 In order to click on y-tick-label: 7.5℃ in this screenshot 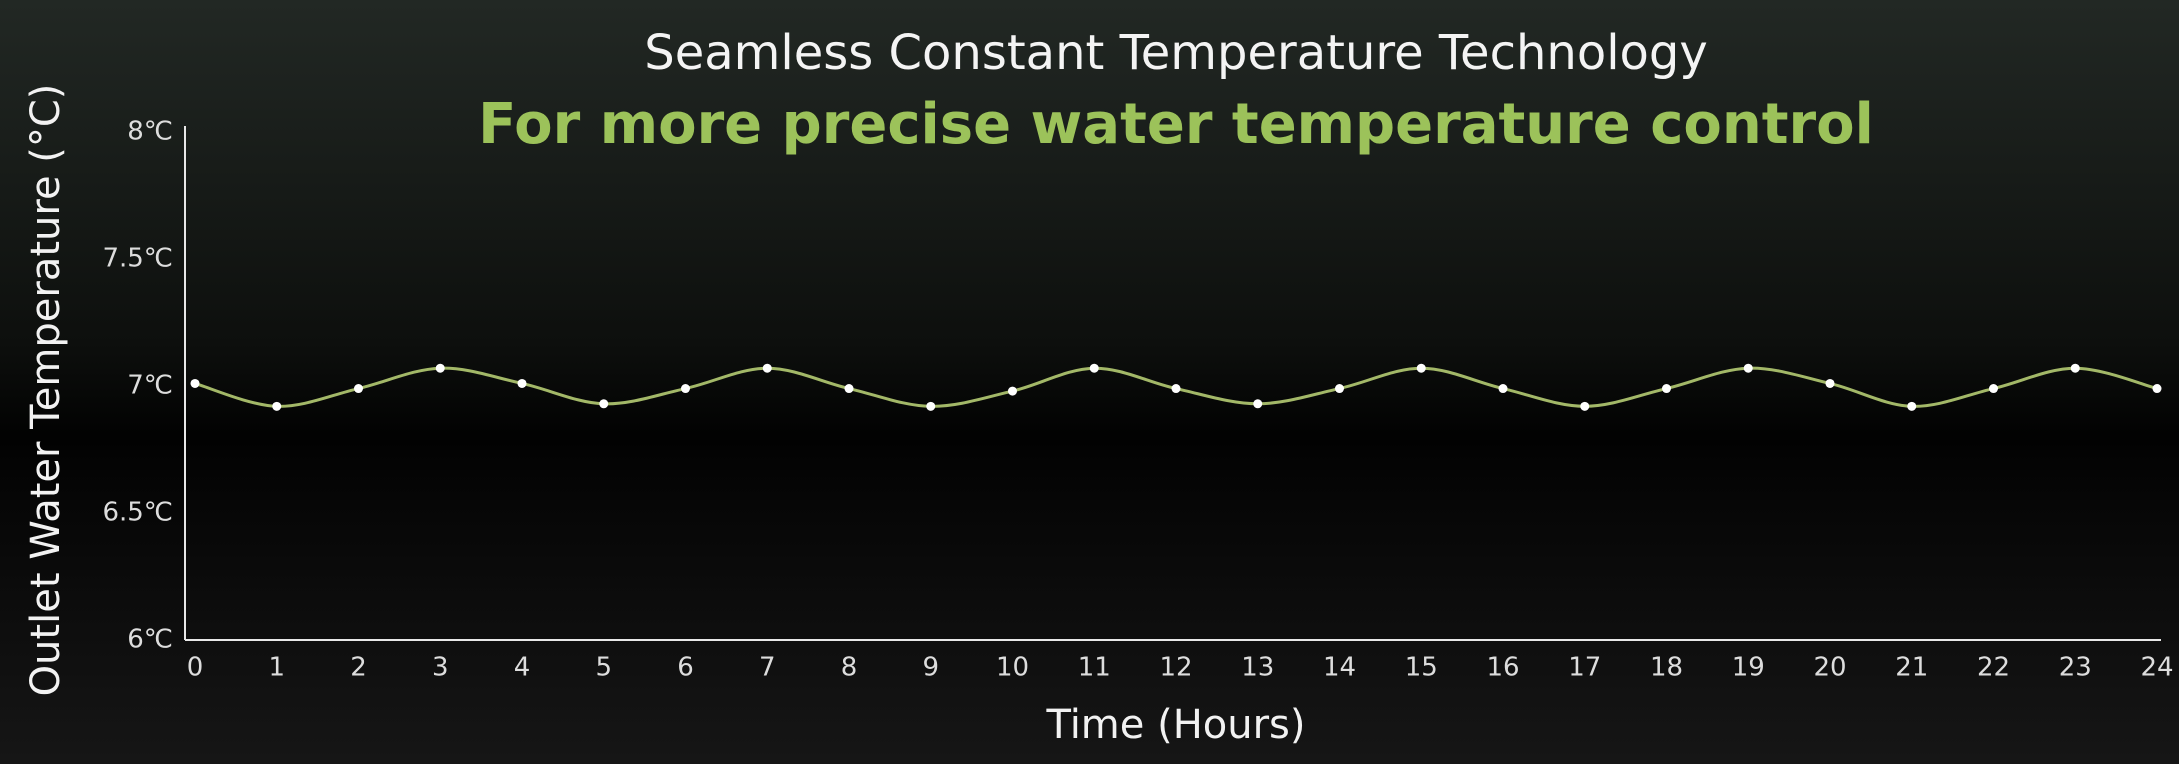, I will do `click(137, 259)`.